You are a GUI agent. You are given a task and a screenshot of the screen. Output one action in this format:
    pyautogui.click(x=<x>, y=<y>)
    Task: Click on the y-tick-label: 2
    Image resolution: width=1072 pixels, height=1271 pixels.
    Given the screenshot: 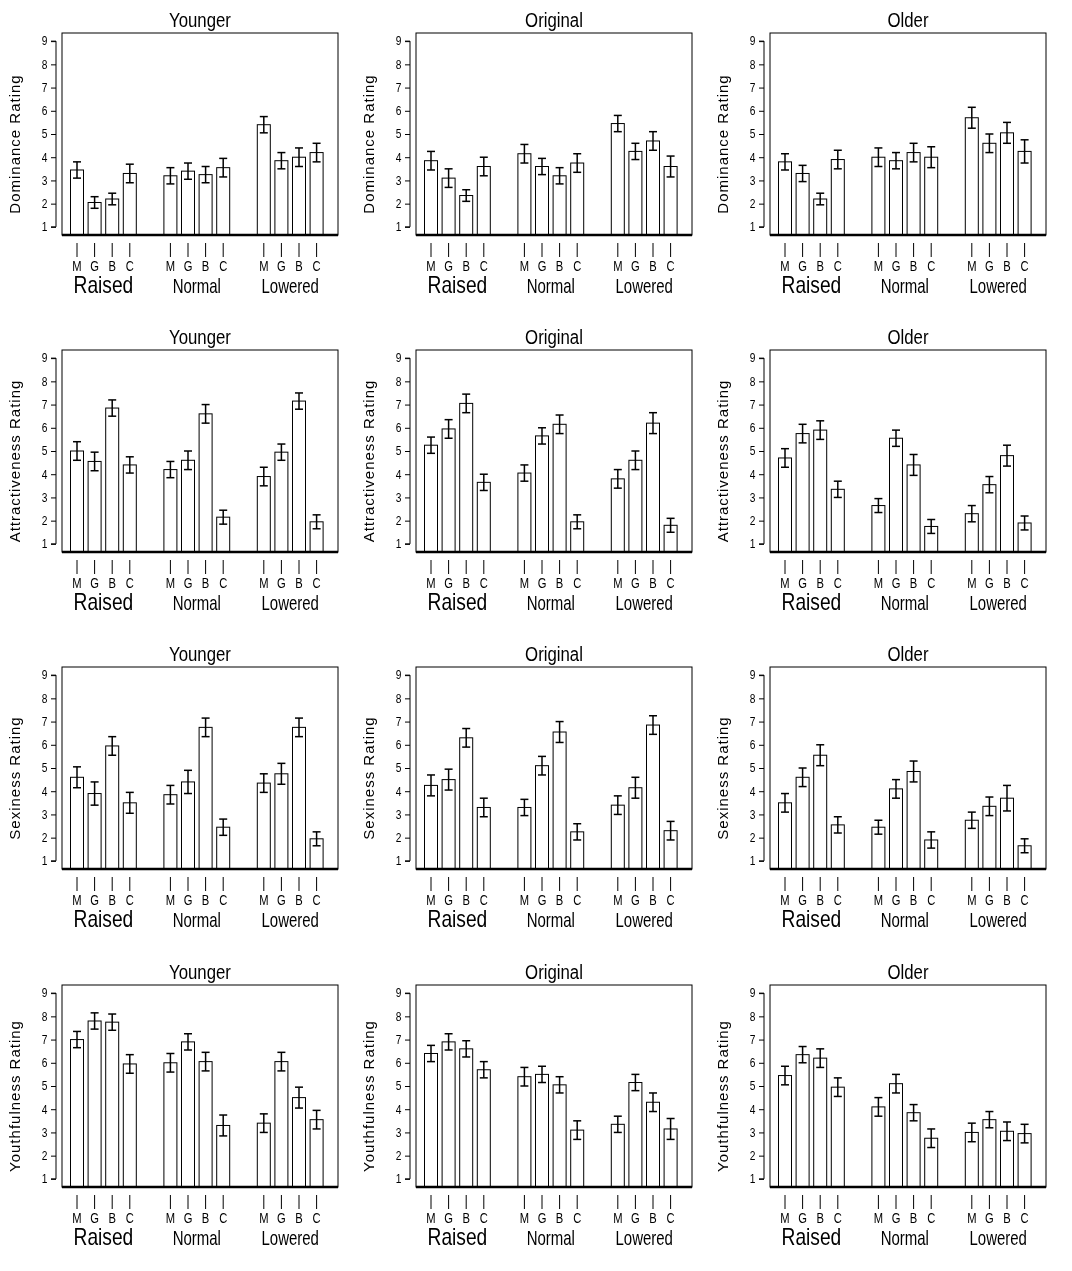 What is the action you would take?
    pyautogui.click(x=752, y=521)
    